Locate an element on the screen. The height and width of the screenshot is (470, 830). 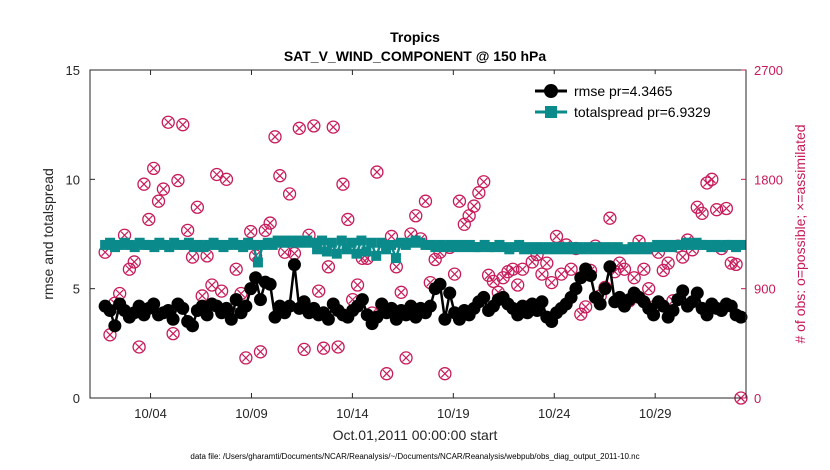
y2-tick-label: 0 is located at coordinates (757, 398).